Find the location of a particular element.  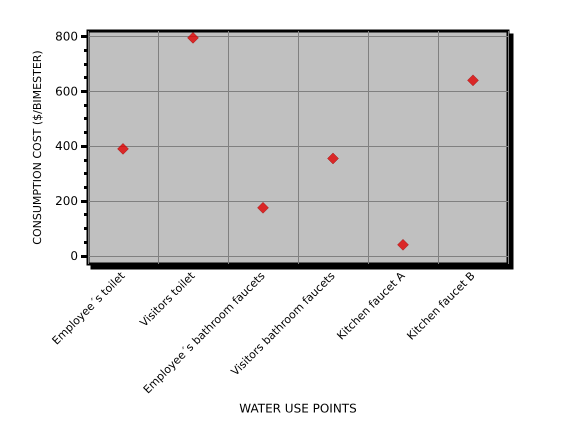

y-tick-label: 800 is located at coordinates (66, 36).